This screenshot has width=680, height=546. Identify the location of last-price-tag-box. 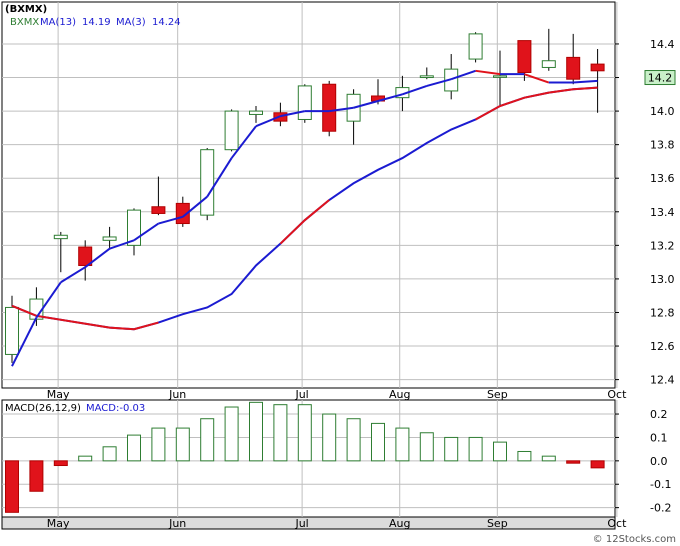
(660, 78).